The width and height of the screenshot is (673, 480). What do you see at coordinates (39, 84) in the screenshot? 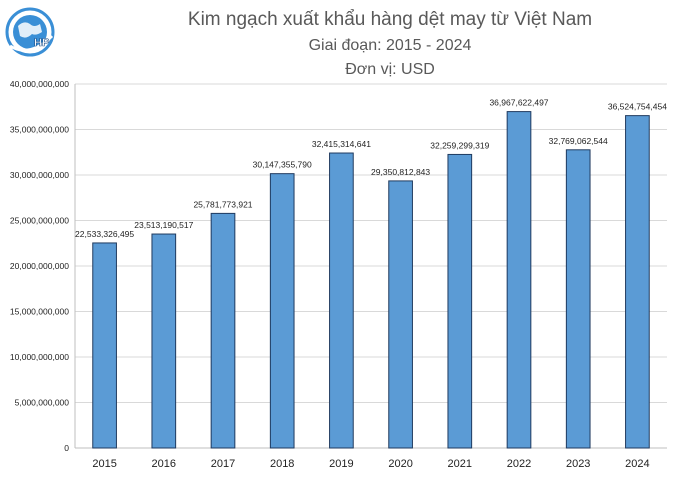
I see `y-tick-label: 40,000,000,000` at bounding box center [39, 84].